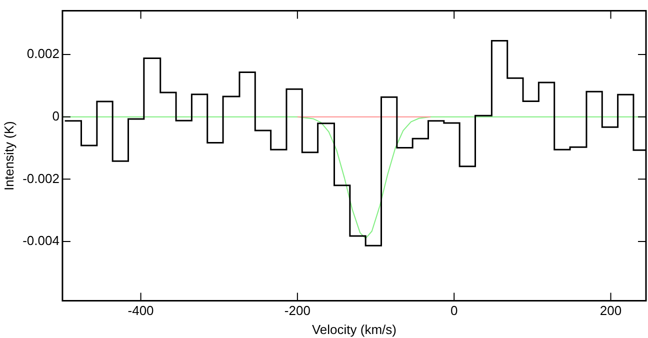  I want to click on y-tick-label: 0, so click(56, 116).